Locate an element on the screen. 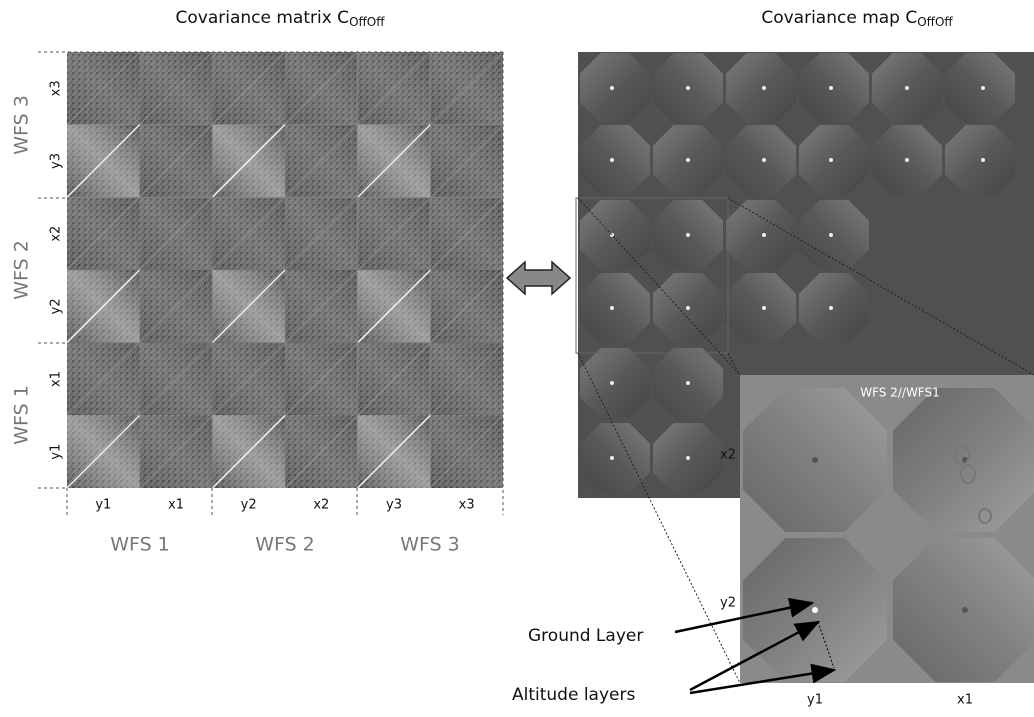 This screenshot has height=717, width=1034. row-label: y2 is located at coordinates (56, 306).